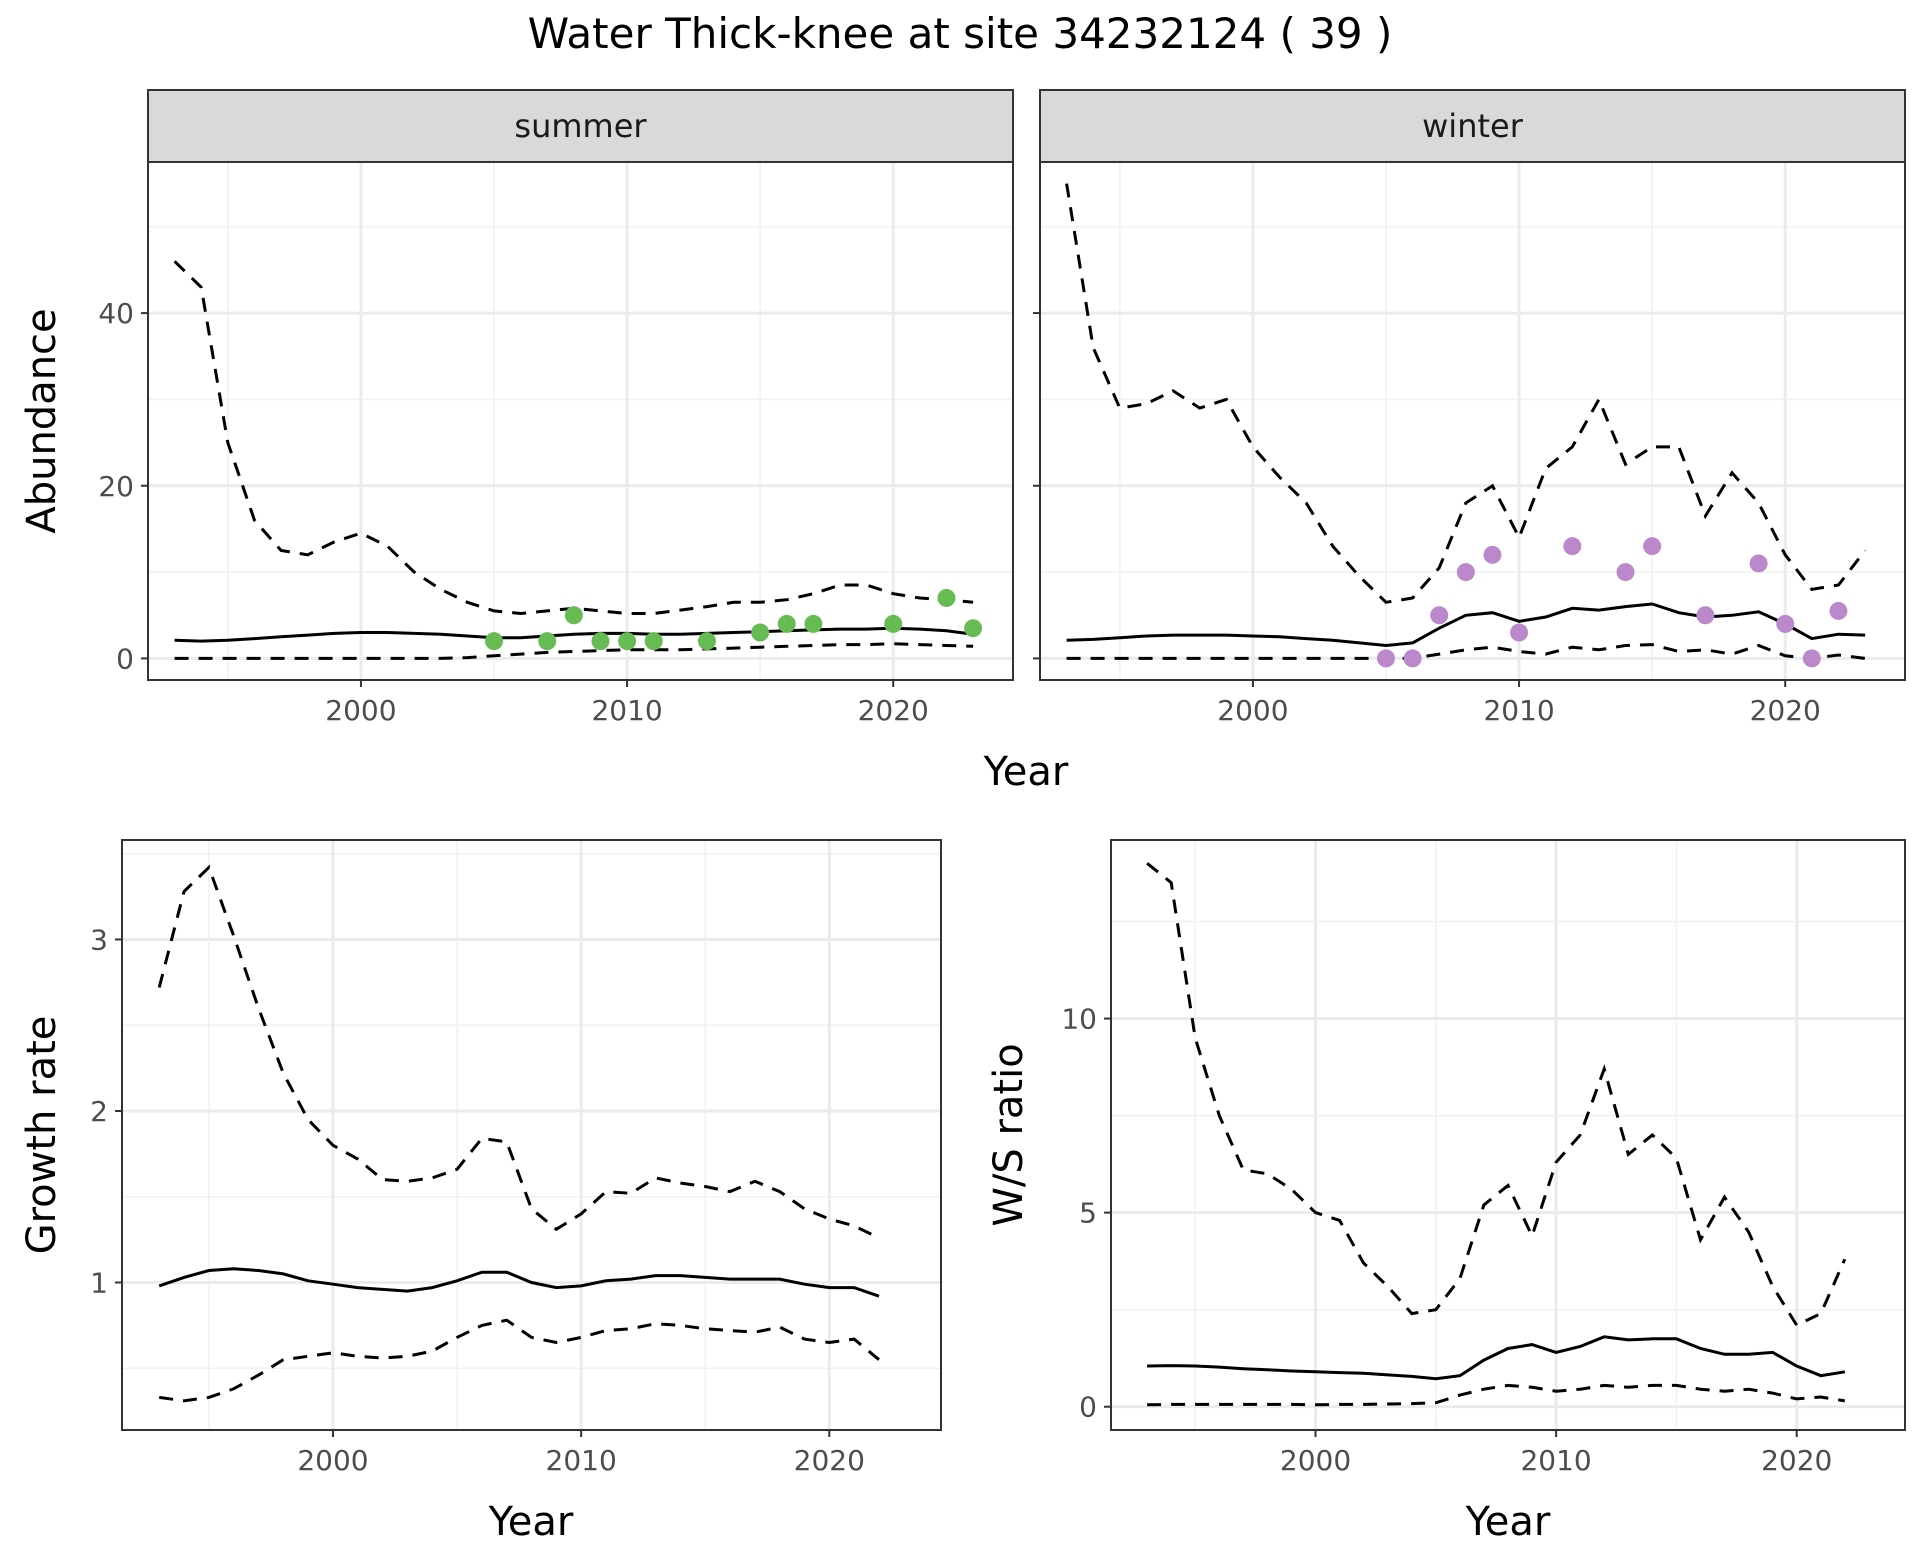 This screenshot has height=1560, width=1920. I want to click on ws_ratio-series-group, so click(1496, 1134).